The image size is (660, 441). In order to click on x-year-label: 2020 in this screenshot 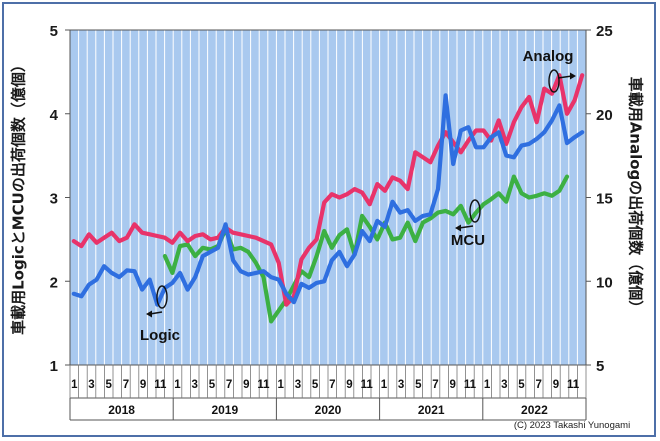, I will do `click(328, 410)`.